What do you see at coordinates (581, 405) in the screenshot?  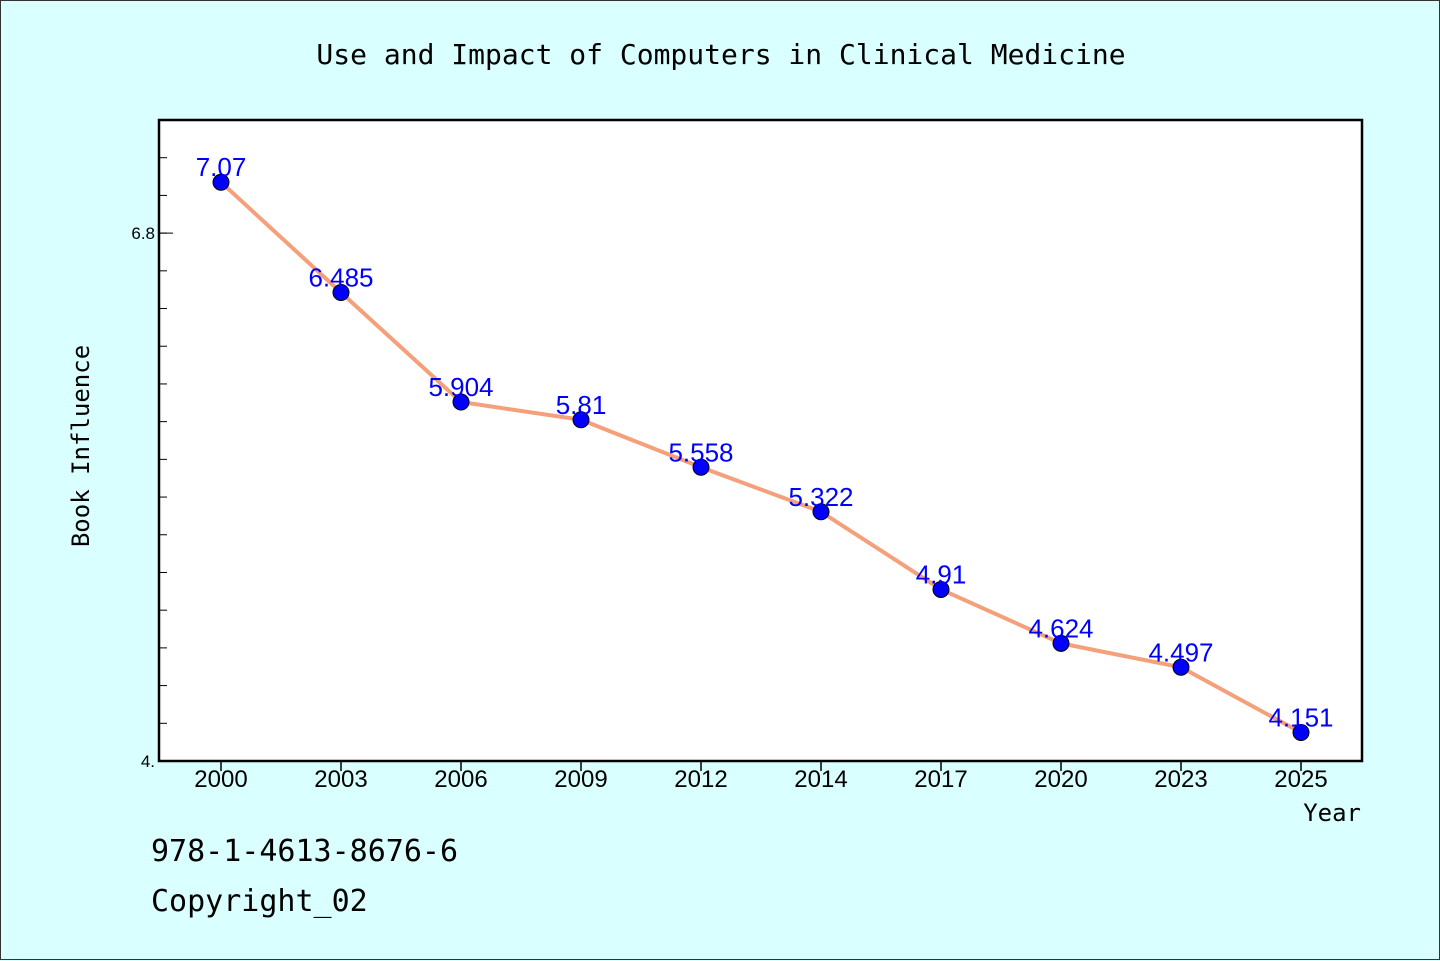 I see `data-label: 5.81` at bounding box center [581, 405].